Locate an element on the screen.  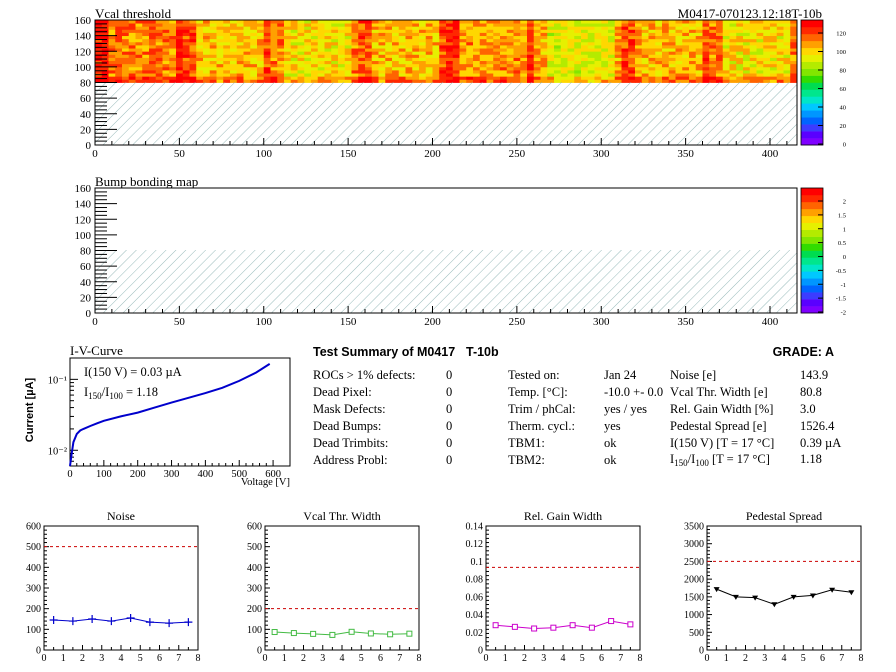
x-tick-label: 6 is located at coordinates (159, 658).